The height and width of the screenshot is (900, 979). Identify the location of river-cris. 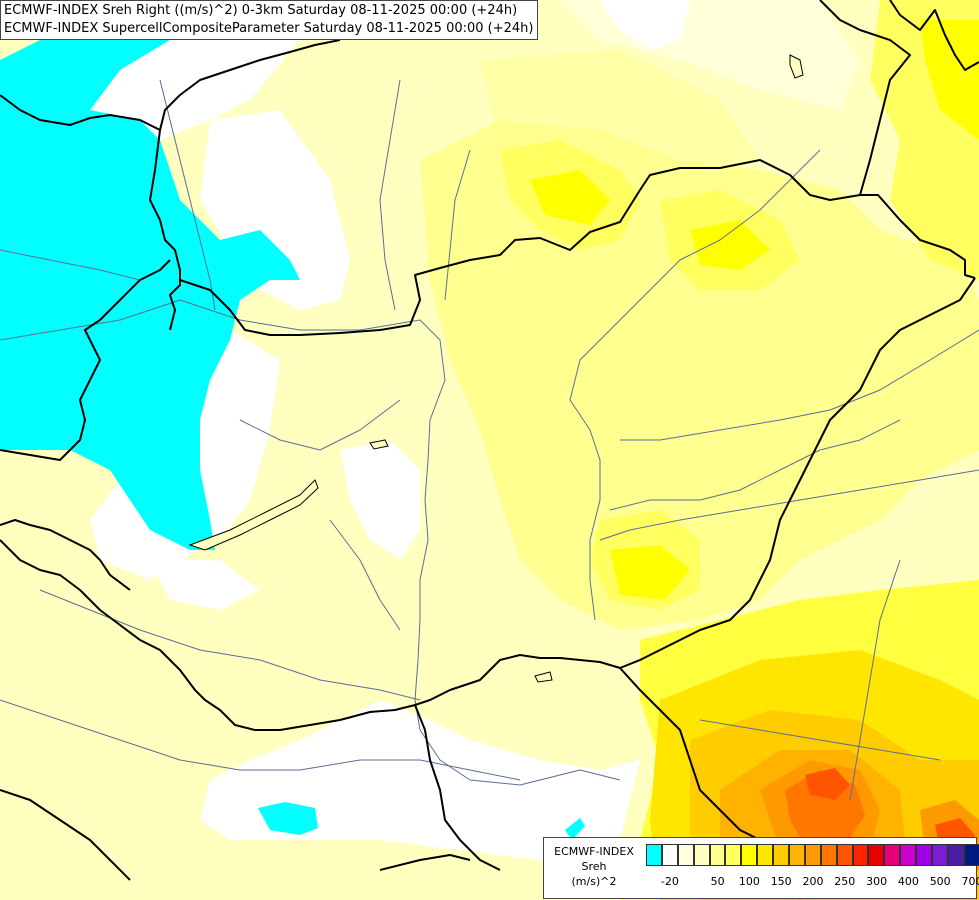
(755, 465).